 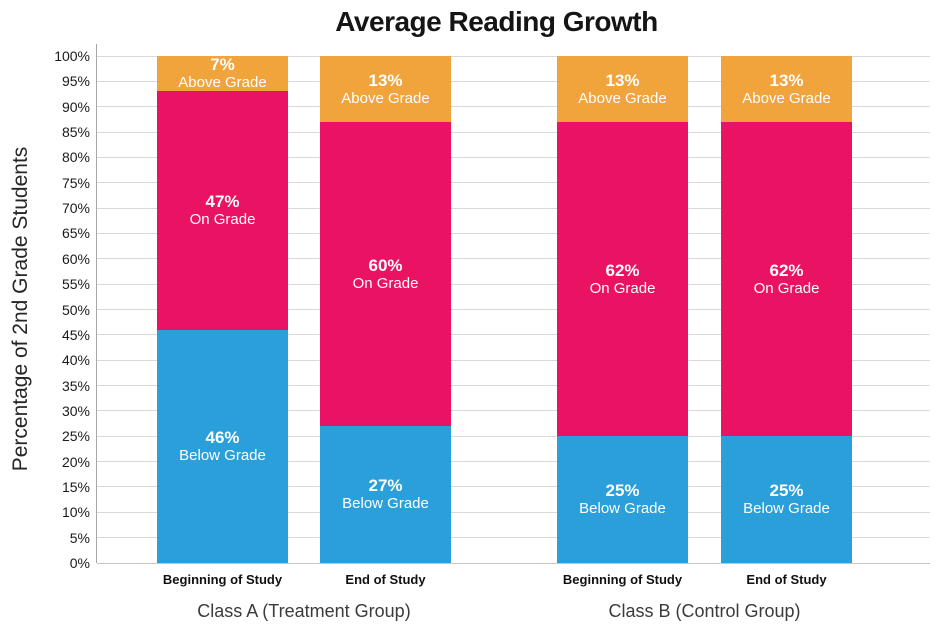 I want to click on segment-value-label: 27%, so click(x=385, y=486).